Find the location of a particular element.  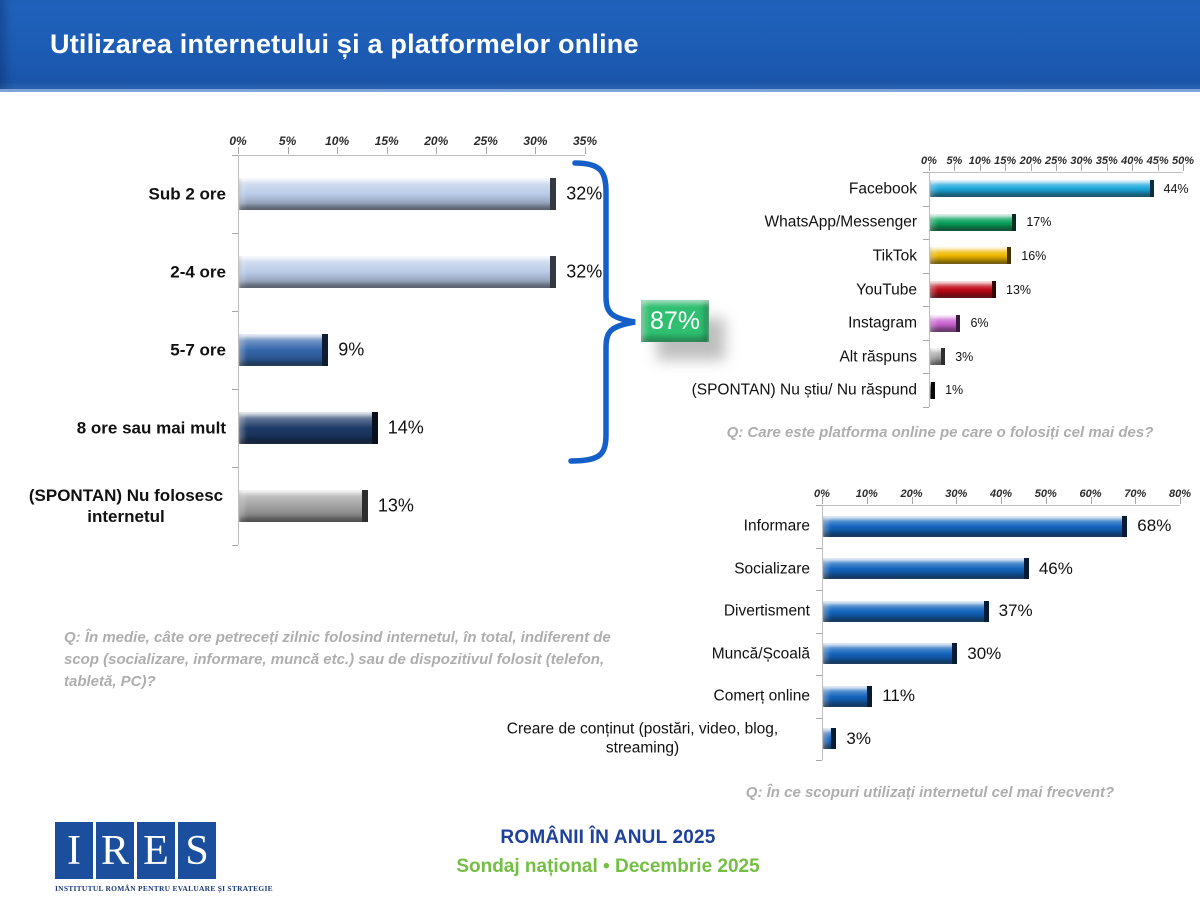

bar-value-label: 13% is located at coordinates (1019, 289).